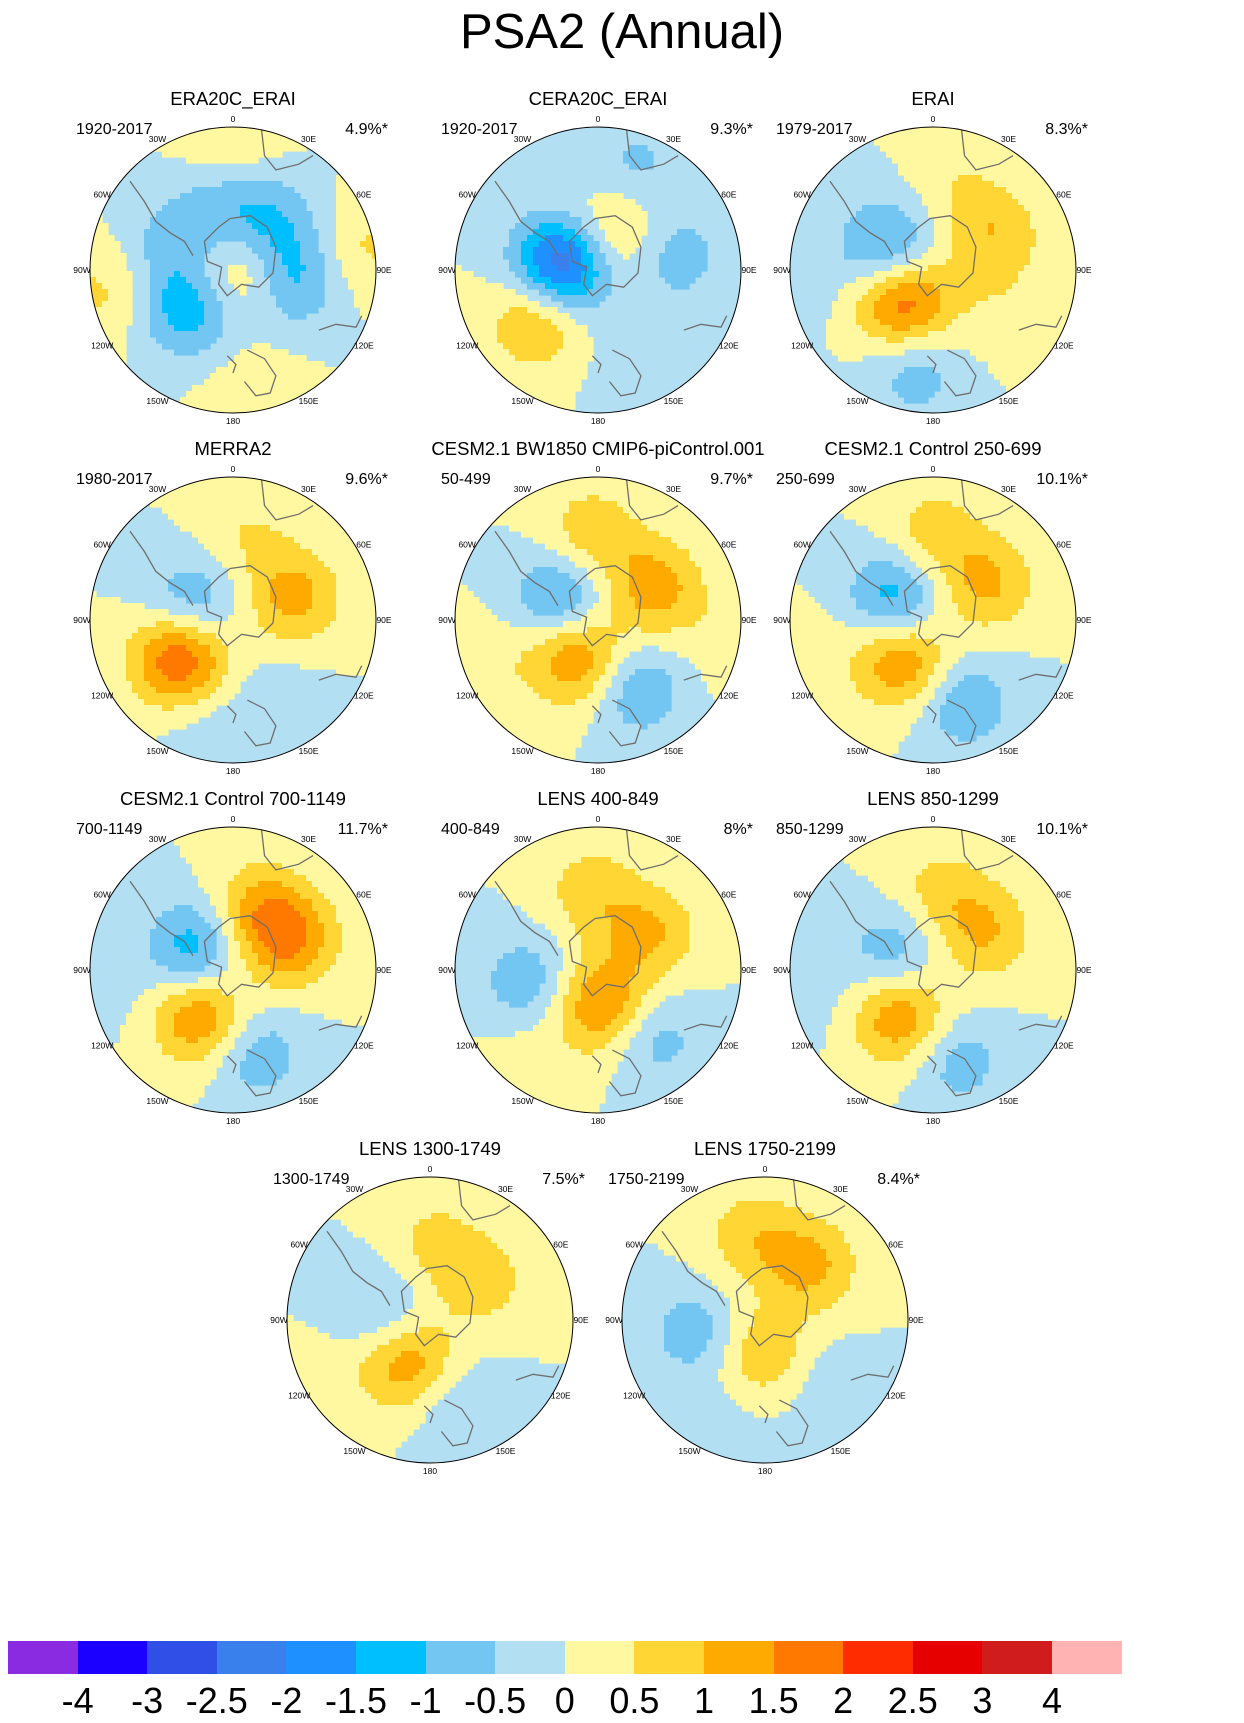 This screenshot has height=1723, width=1244. I want to click on longitude-label: 0, so click(598, 119).